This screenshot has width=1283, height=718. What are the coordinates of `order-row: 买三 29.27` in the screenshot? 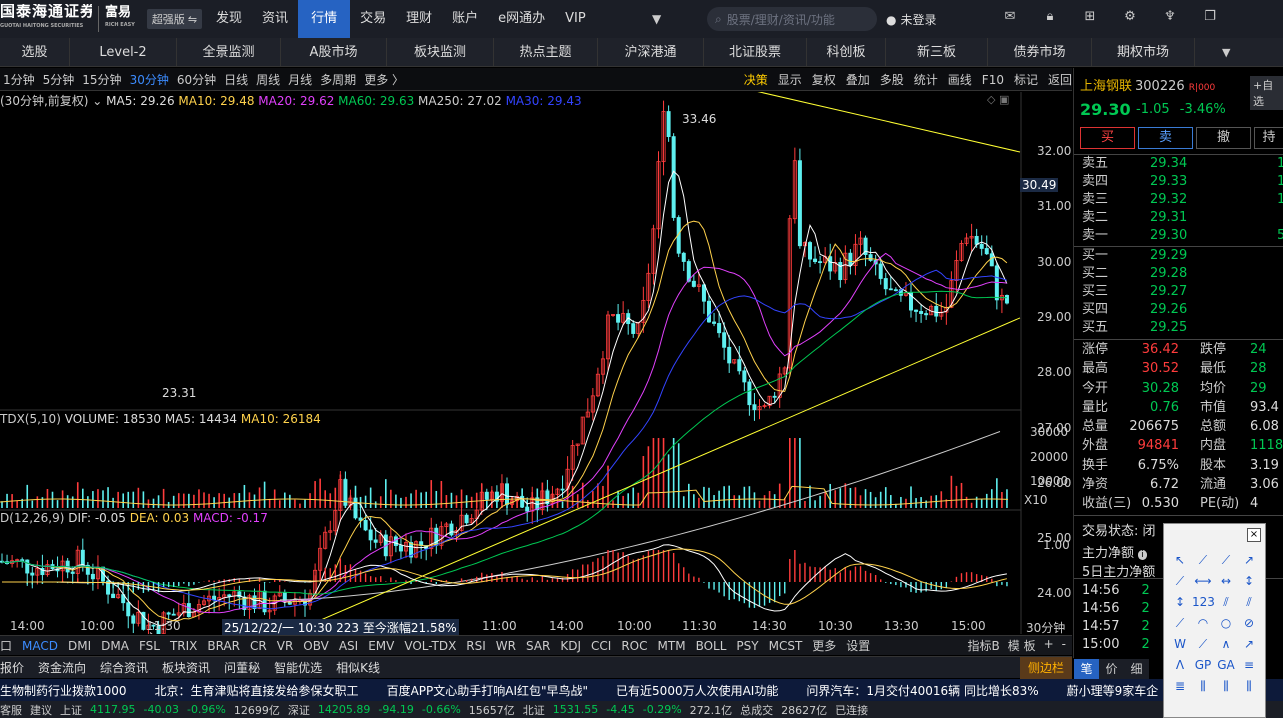 It's located at (1182, 292).